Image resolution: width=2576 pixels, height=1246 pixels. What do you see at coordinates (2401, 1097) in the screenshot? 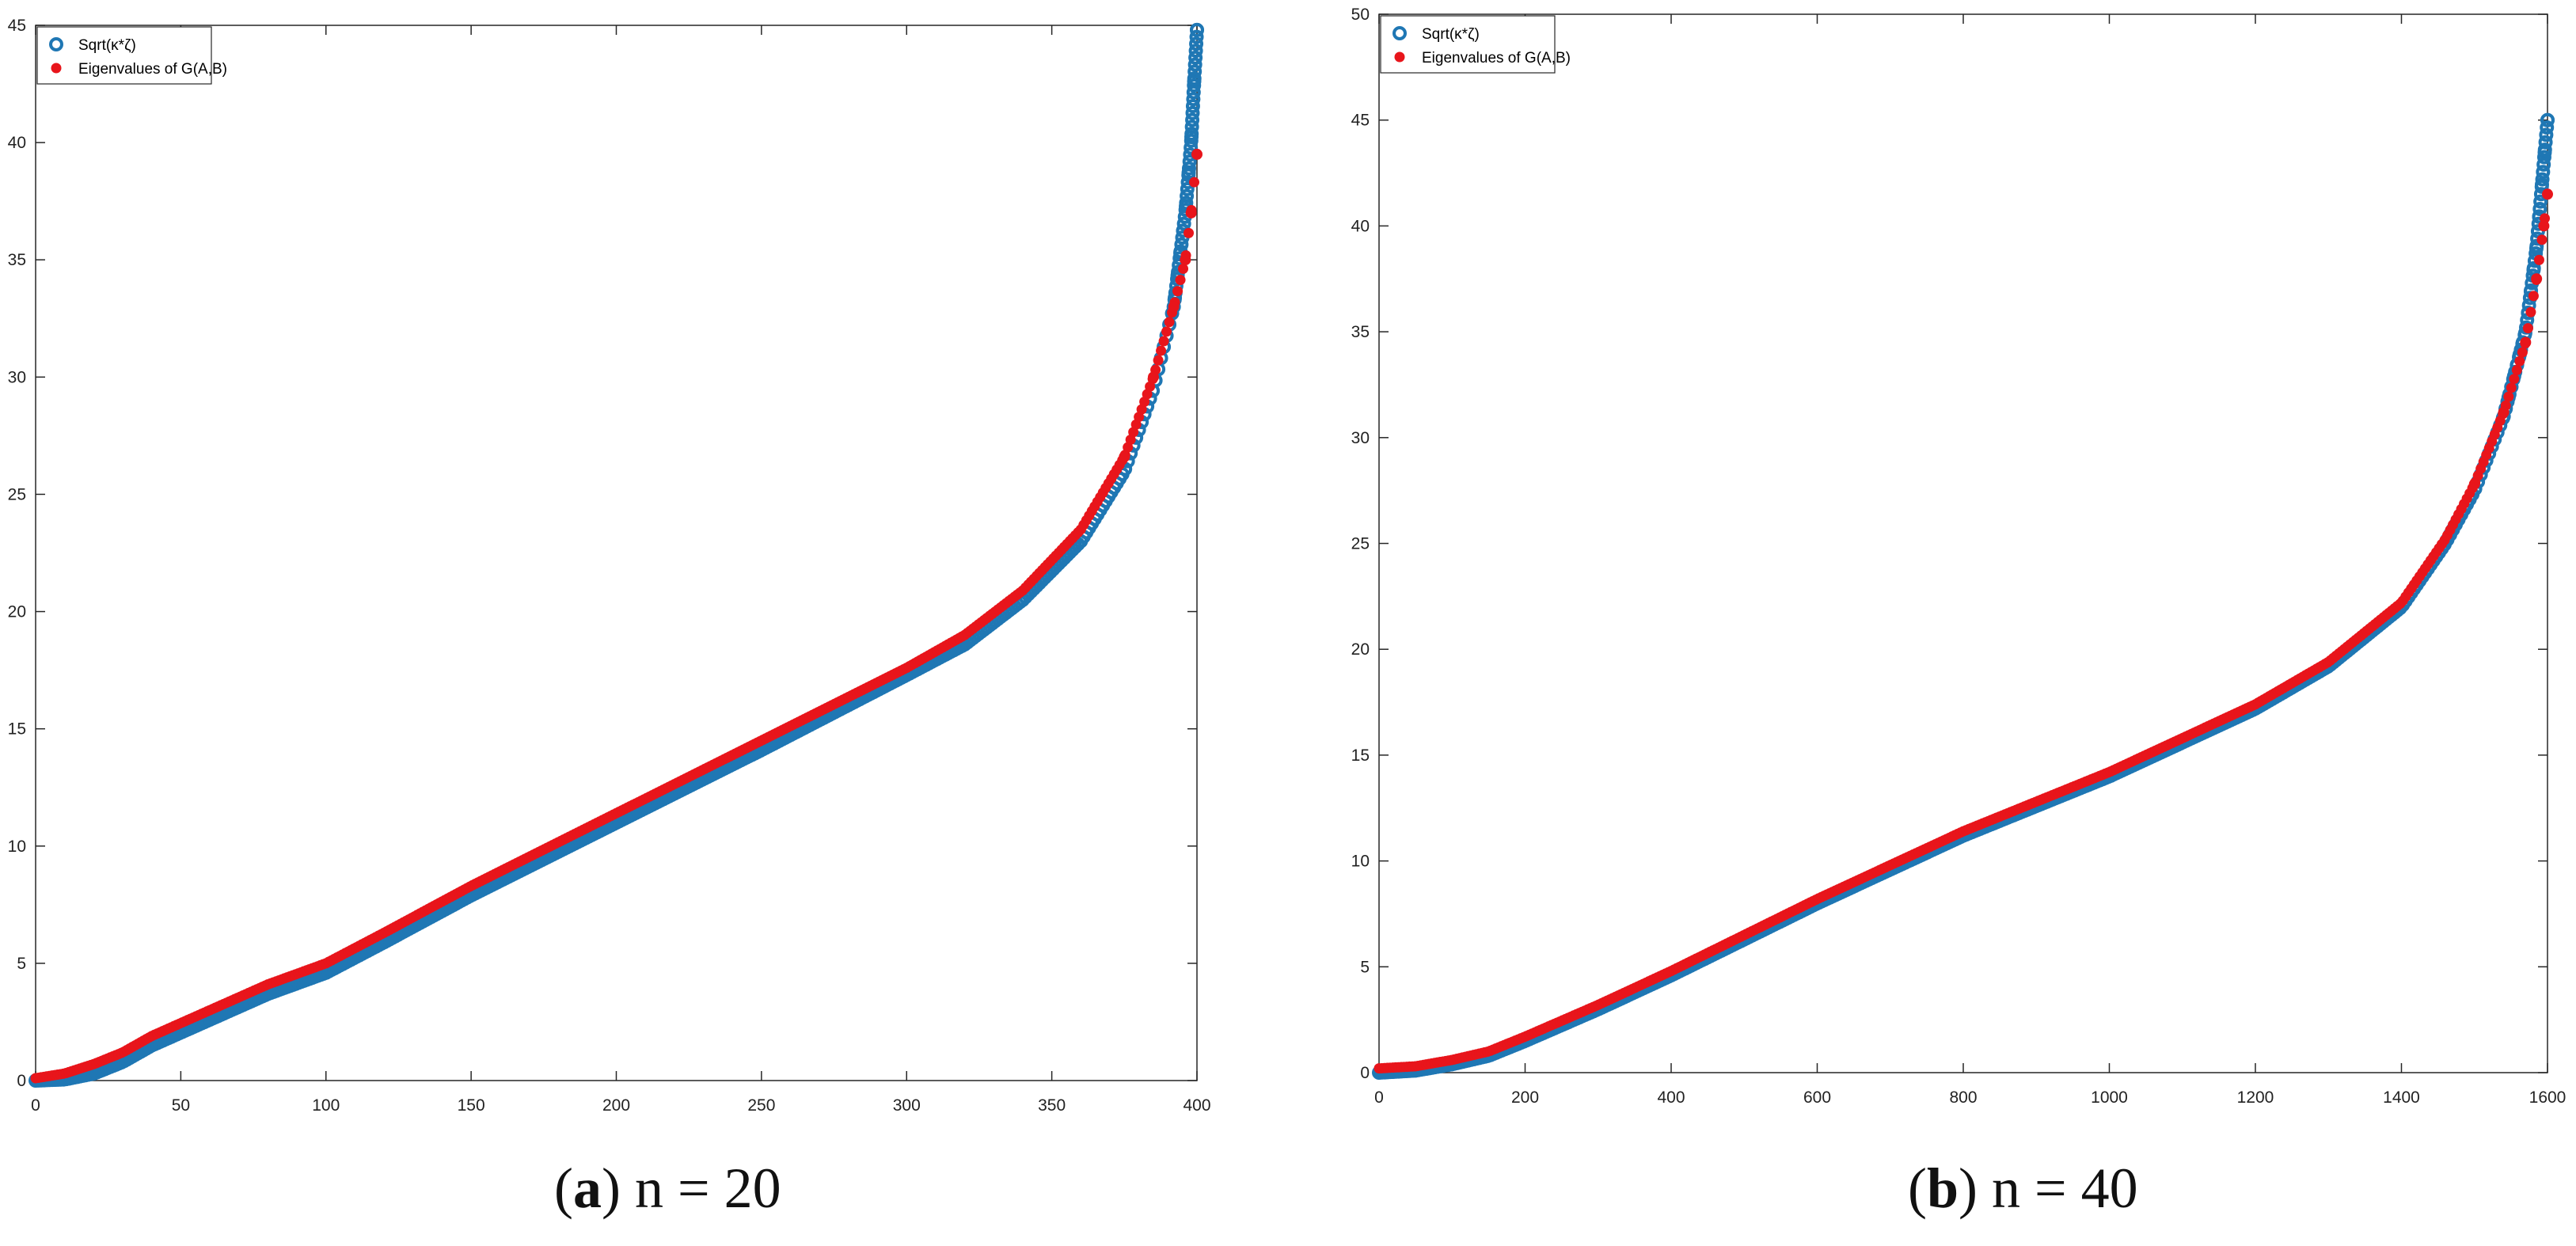
I see `x-tick-label: 1400` at bounding box center [2401, 1097].